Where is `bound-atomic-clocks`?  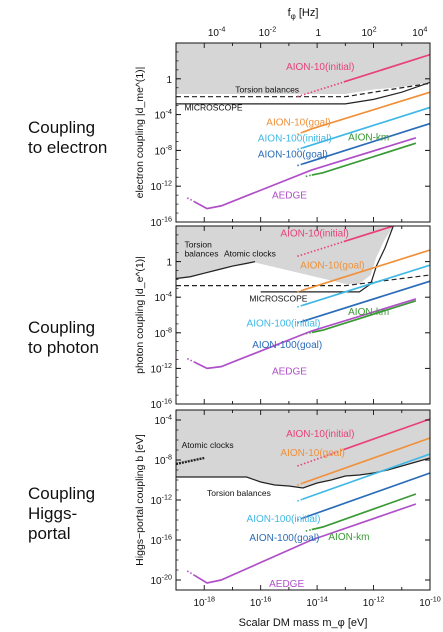 bound-atomic-clocks is located at coordinates (190, 461).